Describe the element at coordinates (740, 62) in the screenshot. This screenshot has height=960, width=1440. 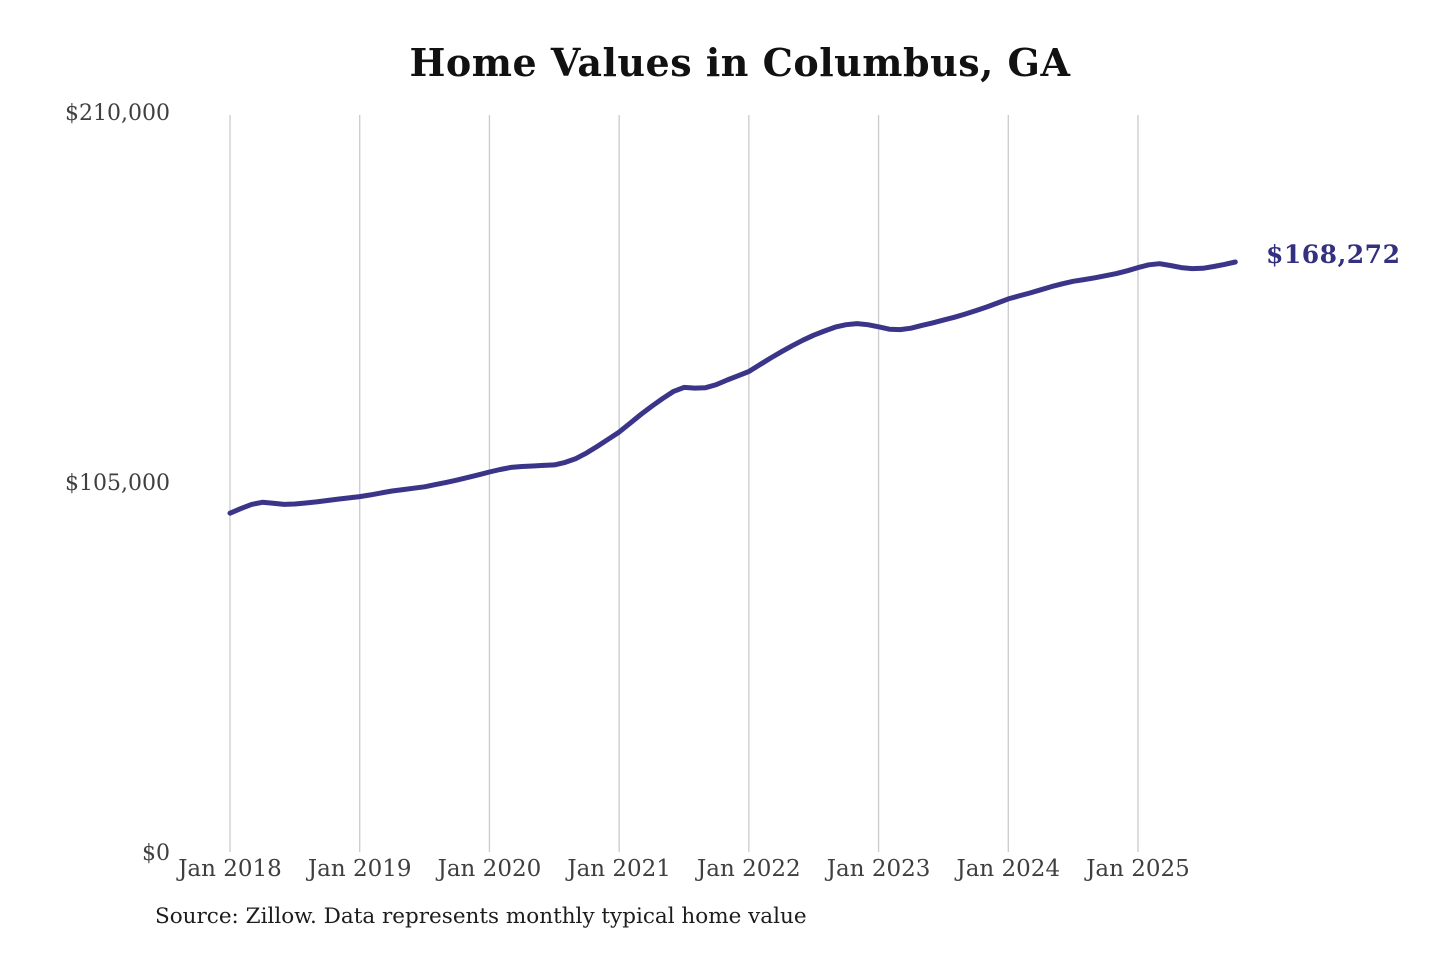
I see `chart-title: Home Values in Columbus, GA` at that location.